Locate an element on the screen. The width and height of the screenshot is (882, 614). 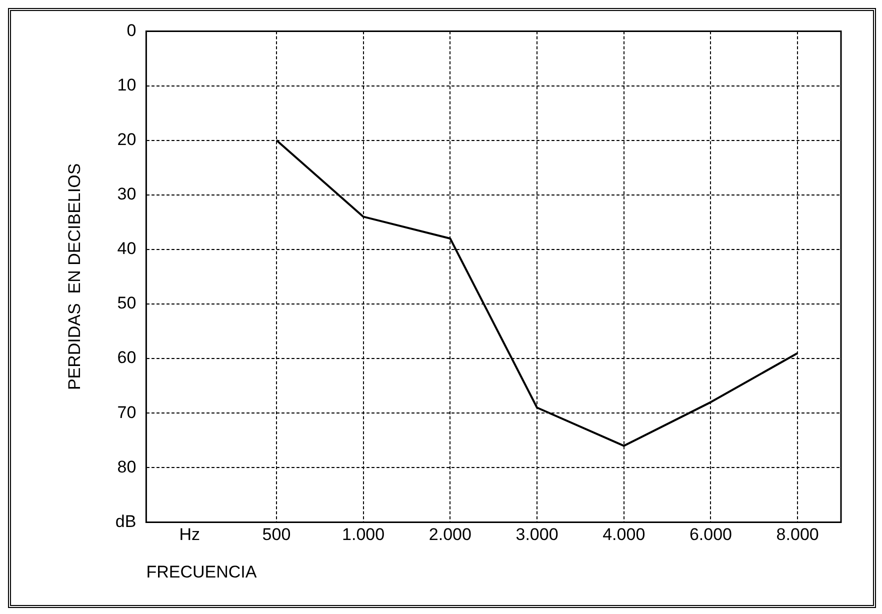
y-tick-label: 60 is located at coordinates (126, 358).